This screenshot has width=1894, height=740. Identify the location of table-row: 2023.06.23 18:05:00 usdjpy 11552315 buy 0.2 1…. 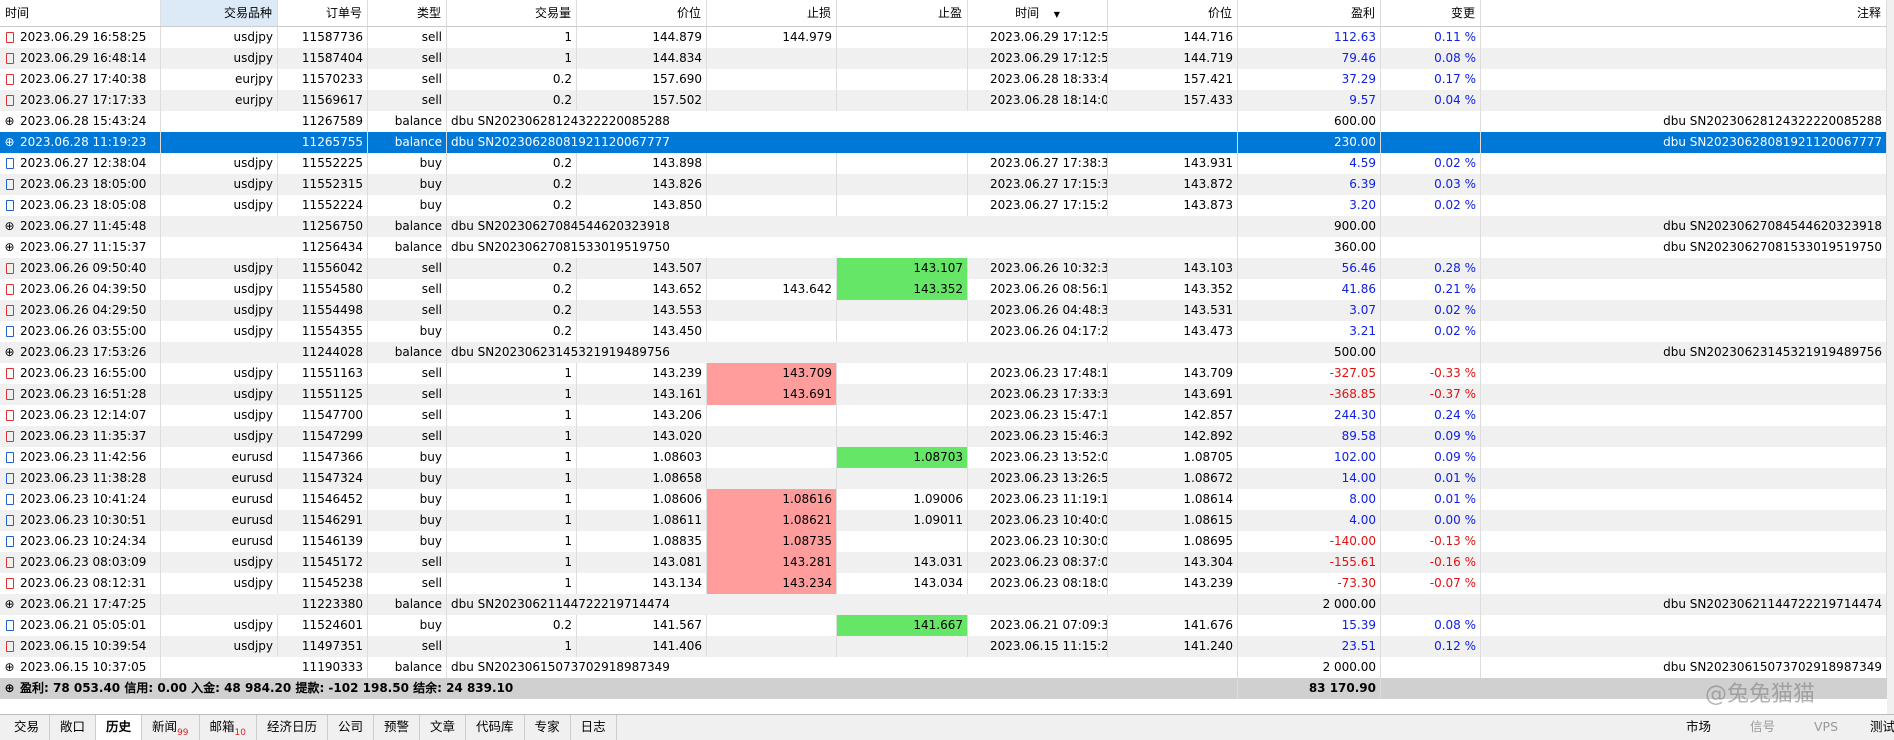
(943, 184).